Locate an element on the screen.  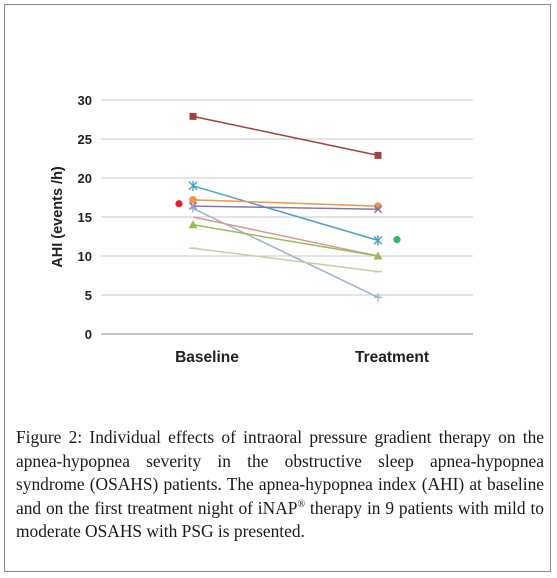
registered-mark: ® is located at coordinates (301, 504).